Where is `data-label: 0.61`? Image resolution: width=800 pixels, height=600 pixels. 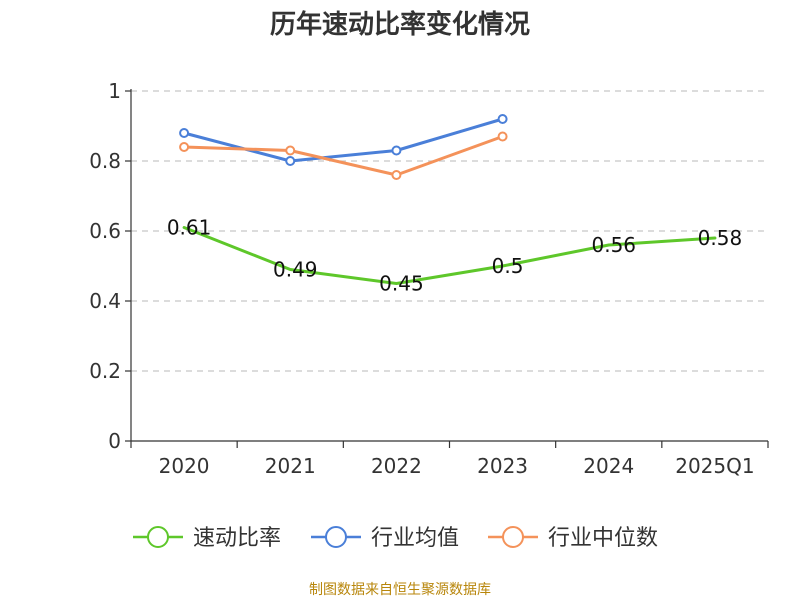
data-label: 0.61 is located at coordinates (189, 228).